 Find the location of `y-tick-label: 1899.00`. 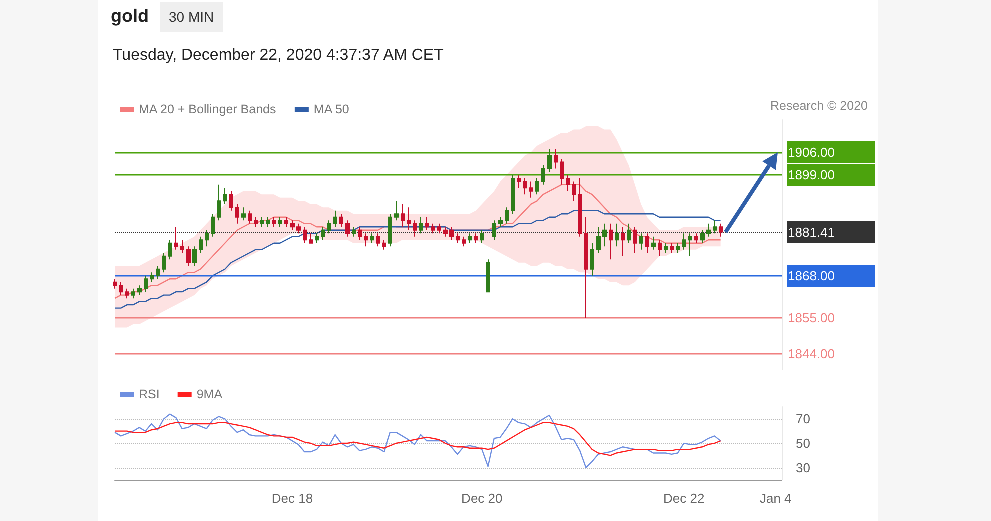

y-tick-label: 1899.00 is located at coordinates (811, 175).